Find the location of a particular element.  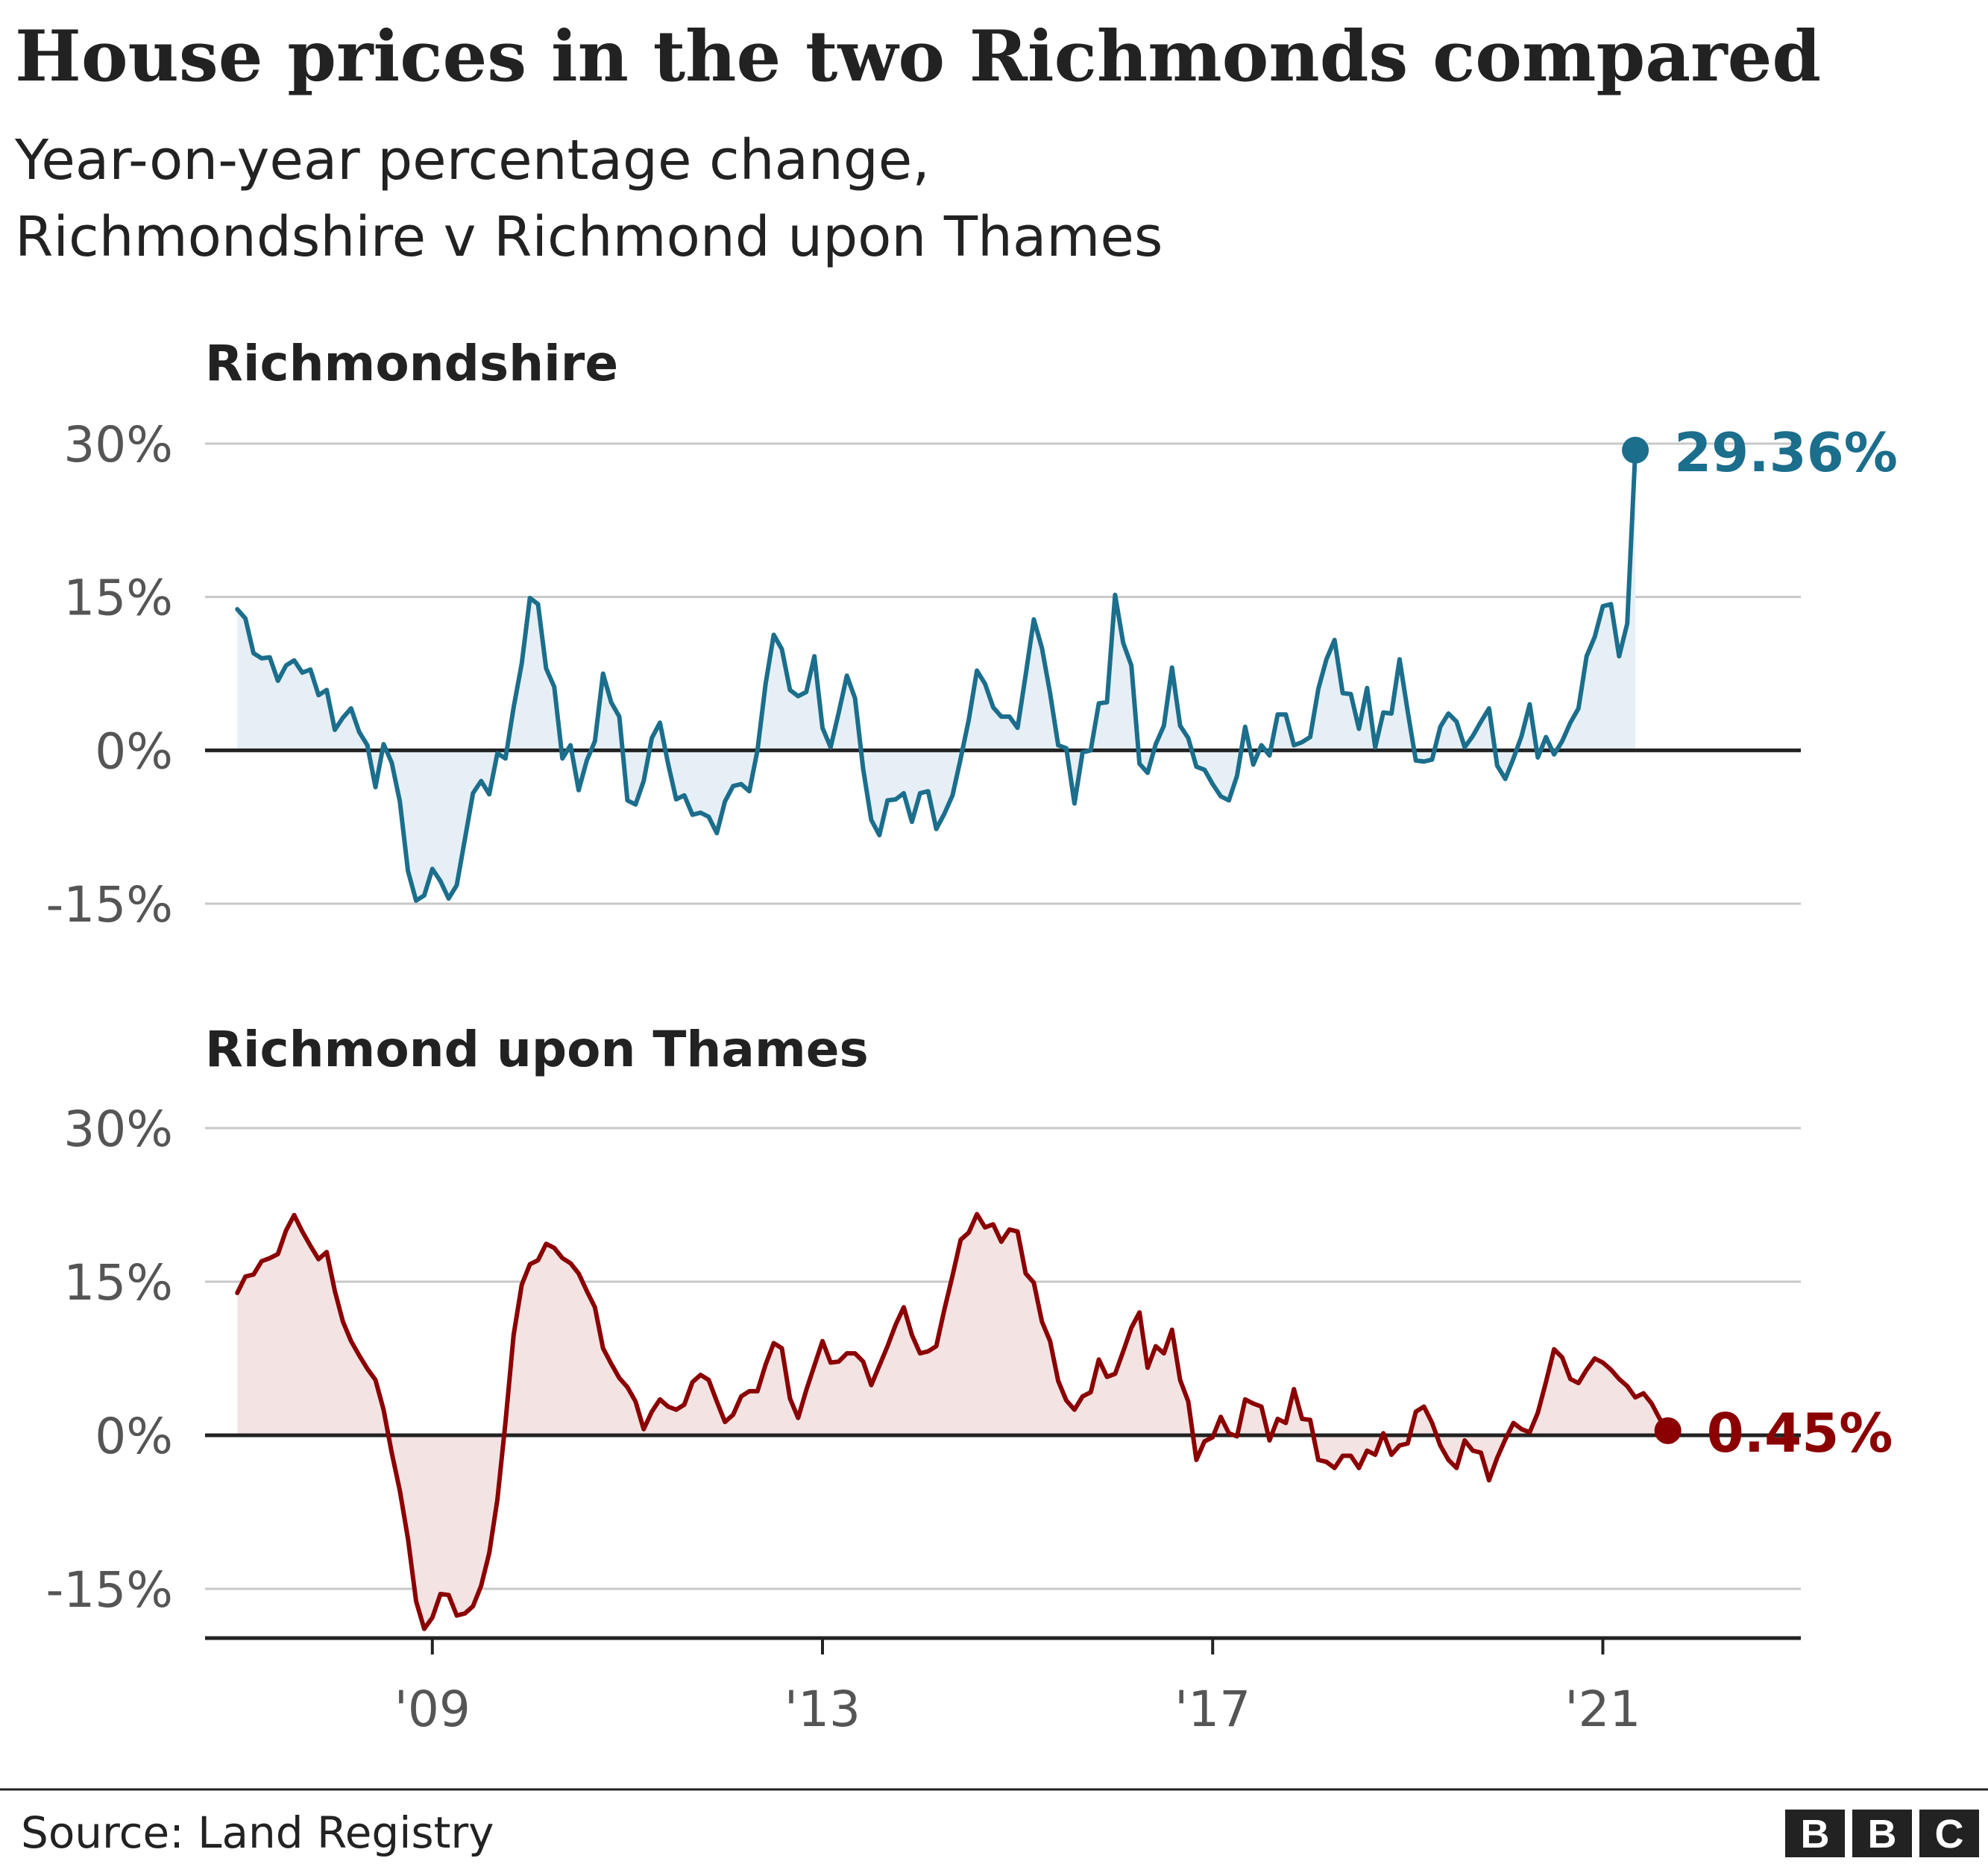

x-tick-label-0: '09 is located at coordinates (432, 1709).